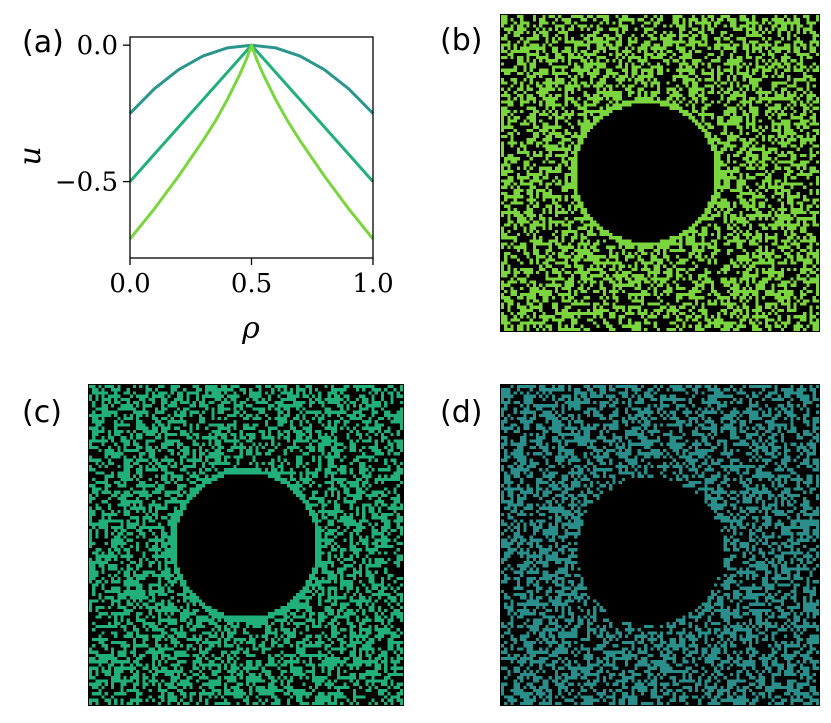 This screenshot has width=831, height=723. I want to click on panel-label-a: (a), so click(43, 42).